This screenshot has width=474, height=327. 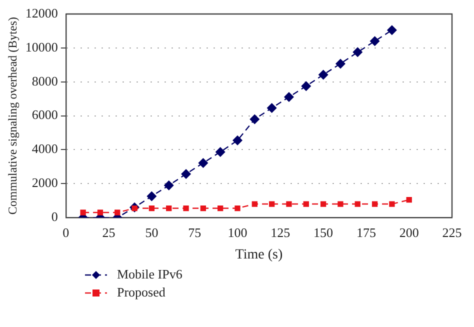 What do you see at coordinates (151, 232) in the screenshot?
I see `x-tick-label: 50` at bounding box center [151, 232].